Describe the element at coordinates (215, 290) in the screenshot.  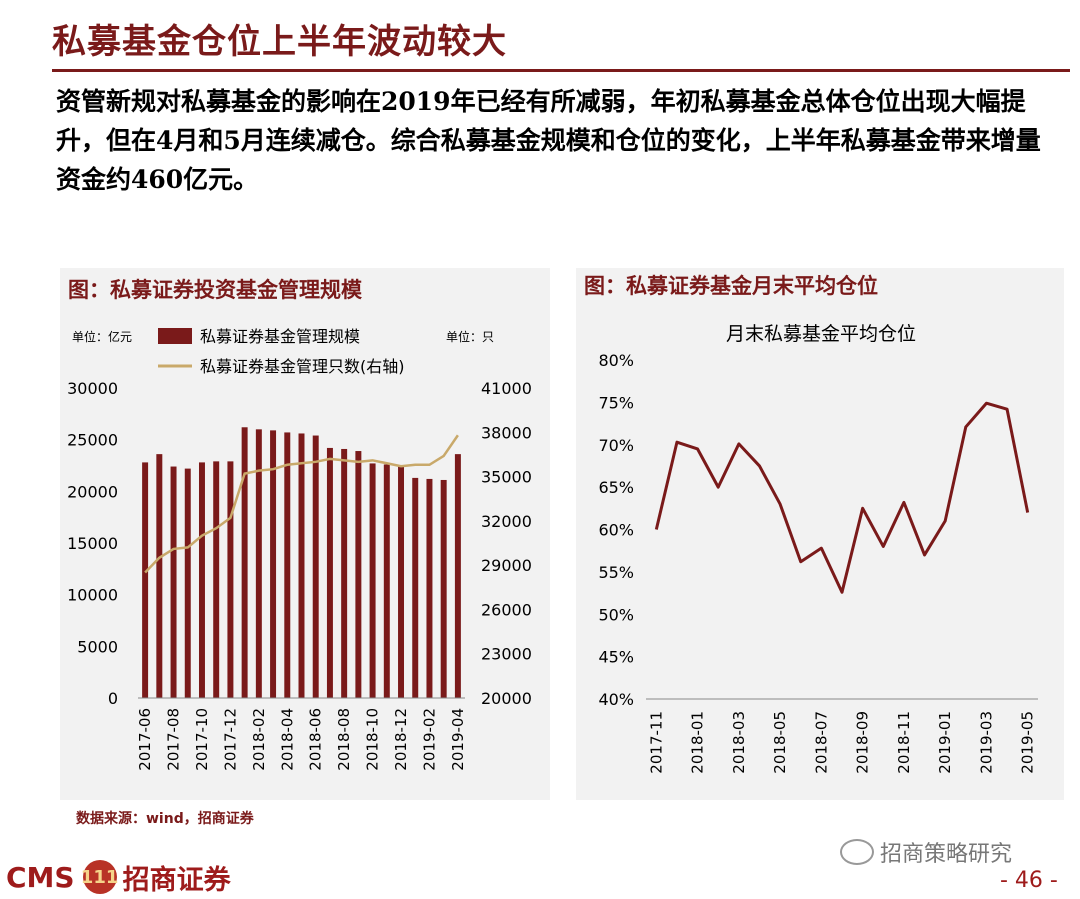
I see `left-chart-panel-title: 图：私募证券投资基金管理规模` at that location.